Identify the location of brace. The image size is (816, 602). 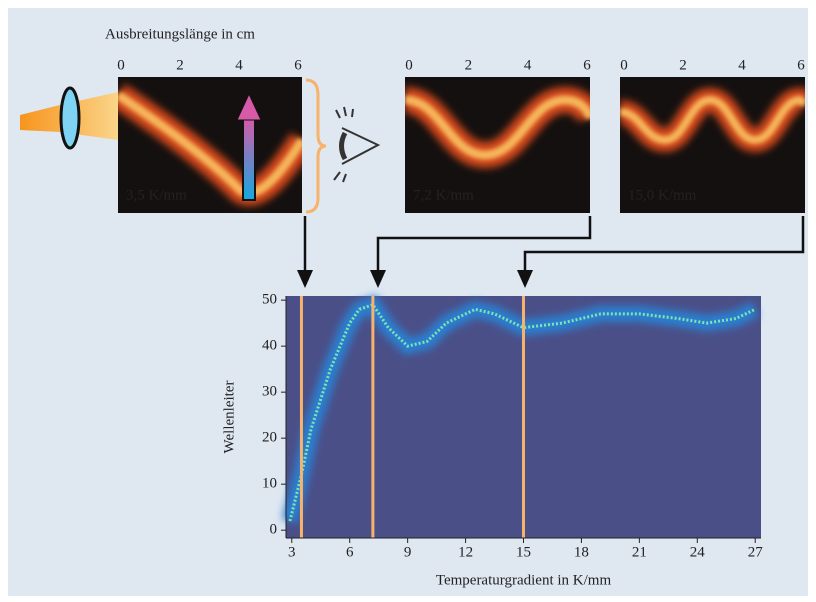
(316, 146).